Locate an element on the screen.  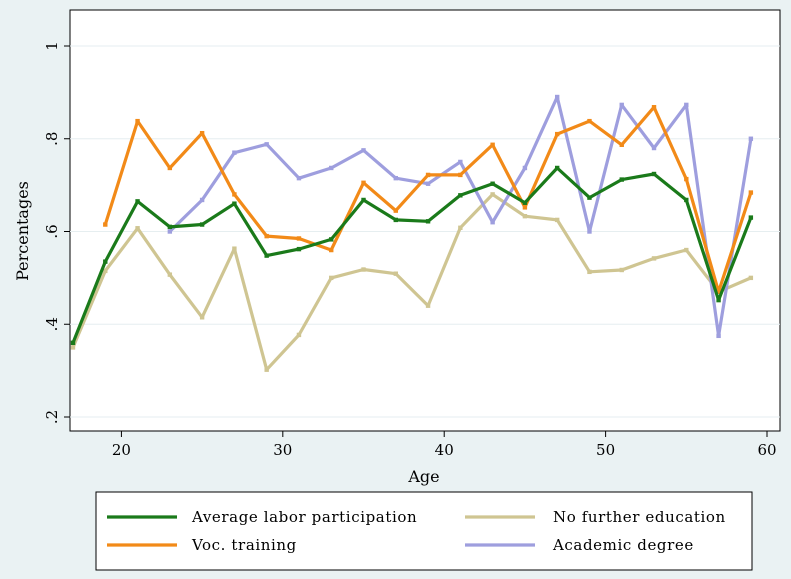
y-tick-label: .8 is located at coordinates (52, 139).